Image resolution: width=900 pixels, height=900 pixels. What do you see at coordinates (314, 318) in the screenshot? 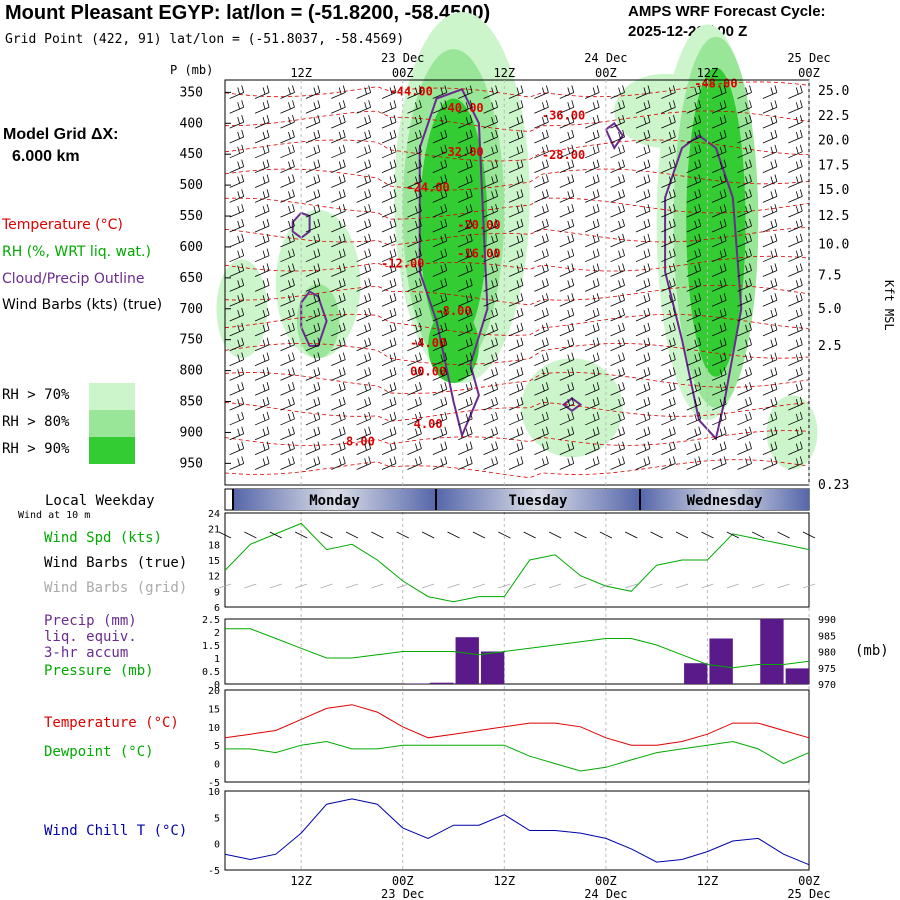
I see `cloud-outline-small` at bounding box center [314, 318].